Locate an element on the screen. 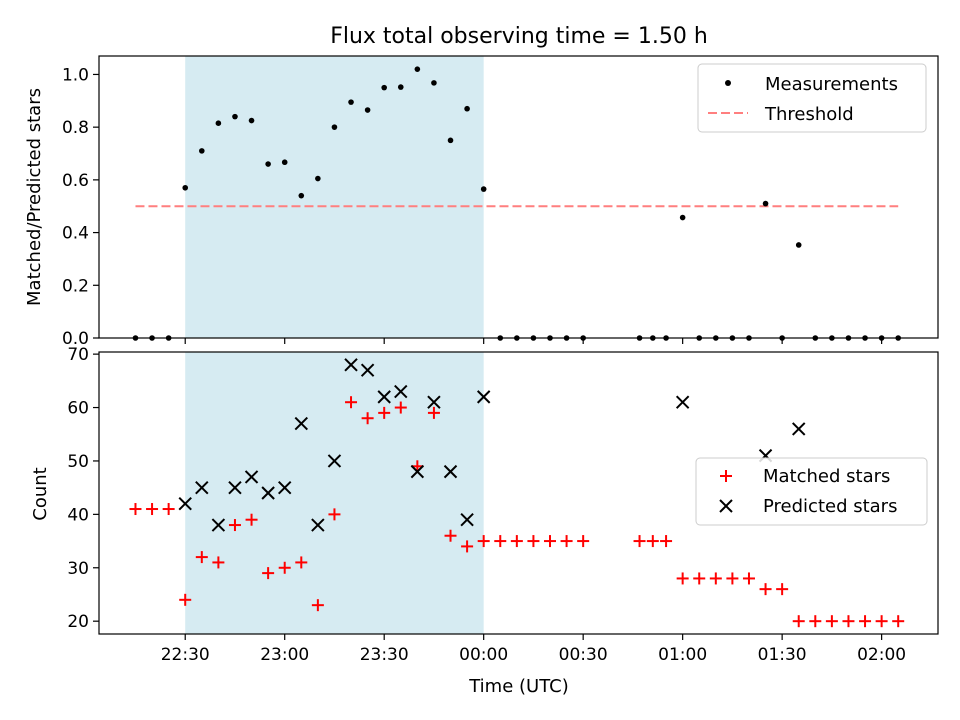 The image size is (960, 720). top-y-tick-label: 1.0 is located at coordinates (75, 75).